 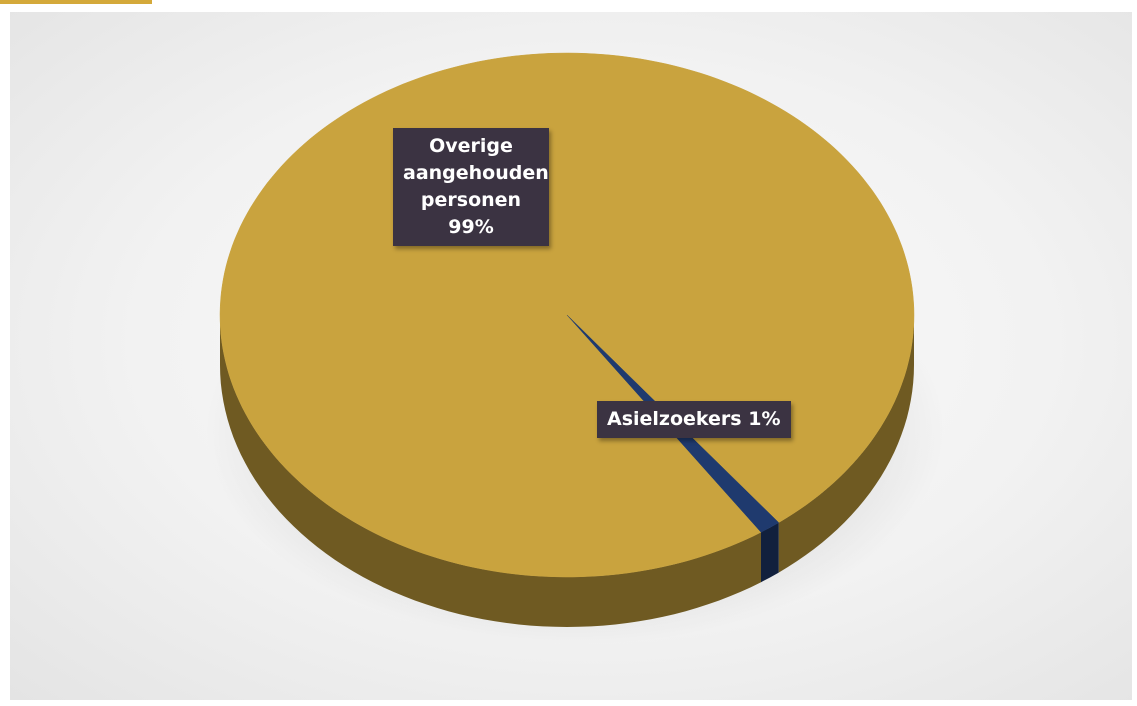 I want to click on label-percent: 99%, so click(x=471, y=227).